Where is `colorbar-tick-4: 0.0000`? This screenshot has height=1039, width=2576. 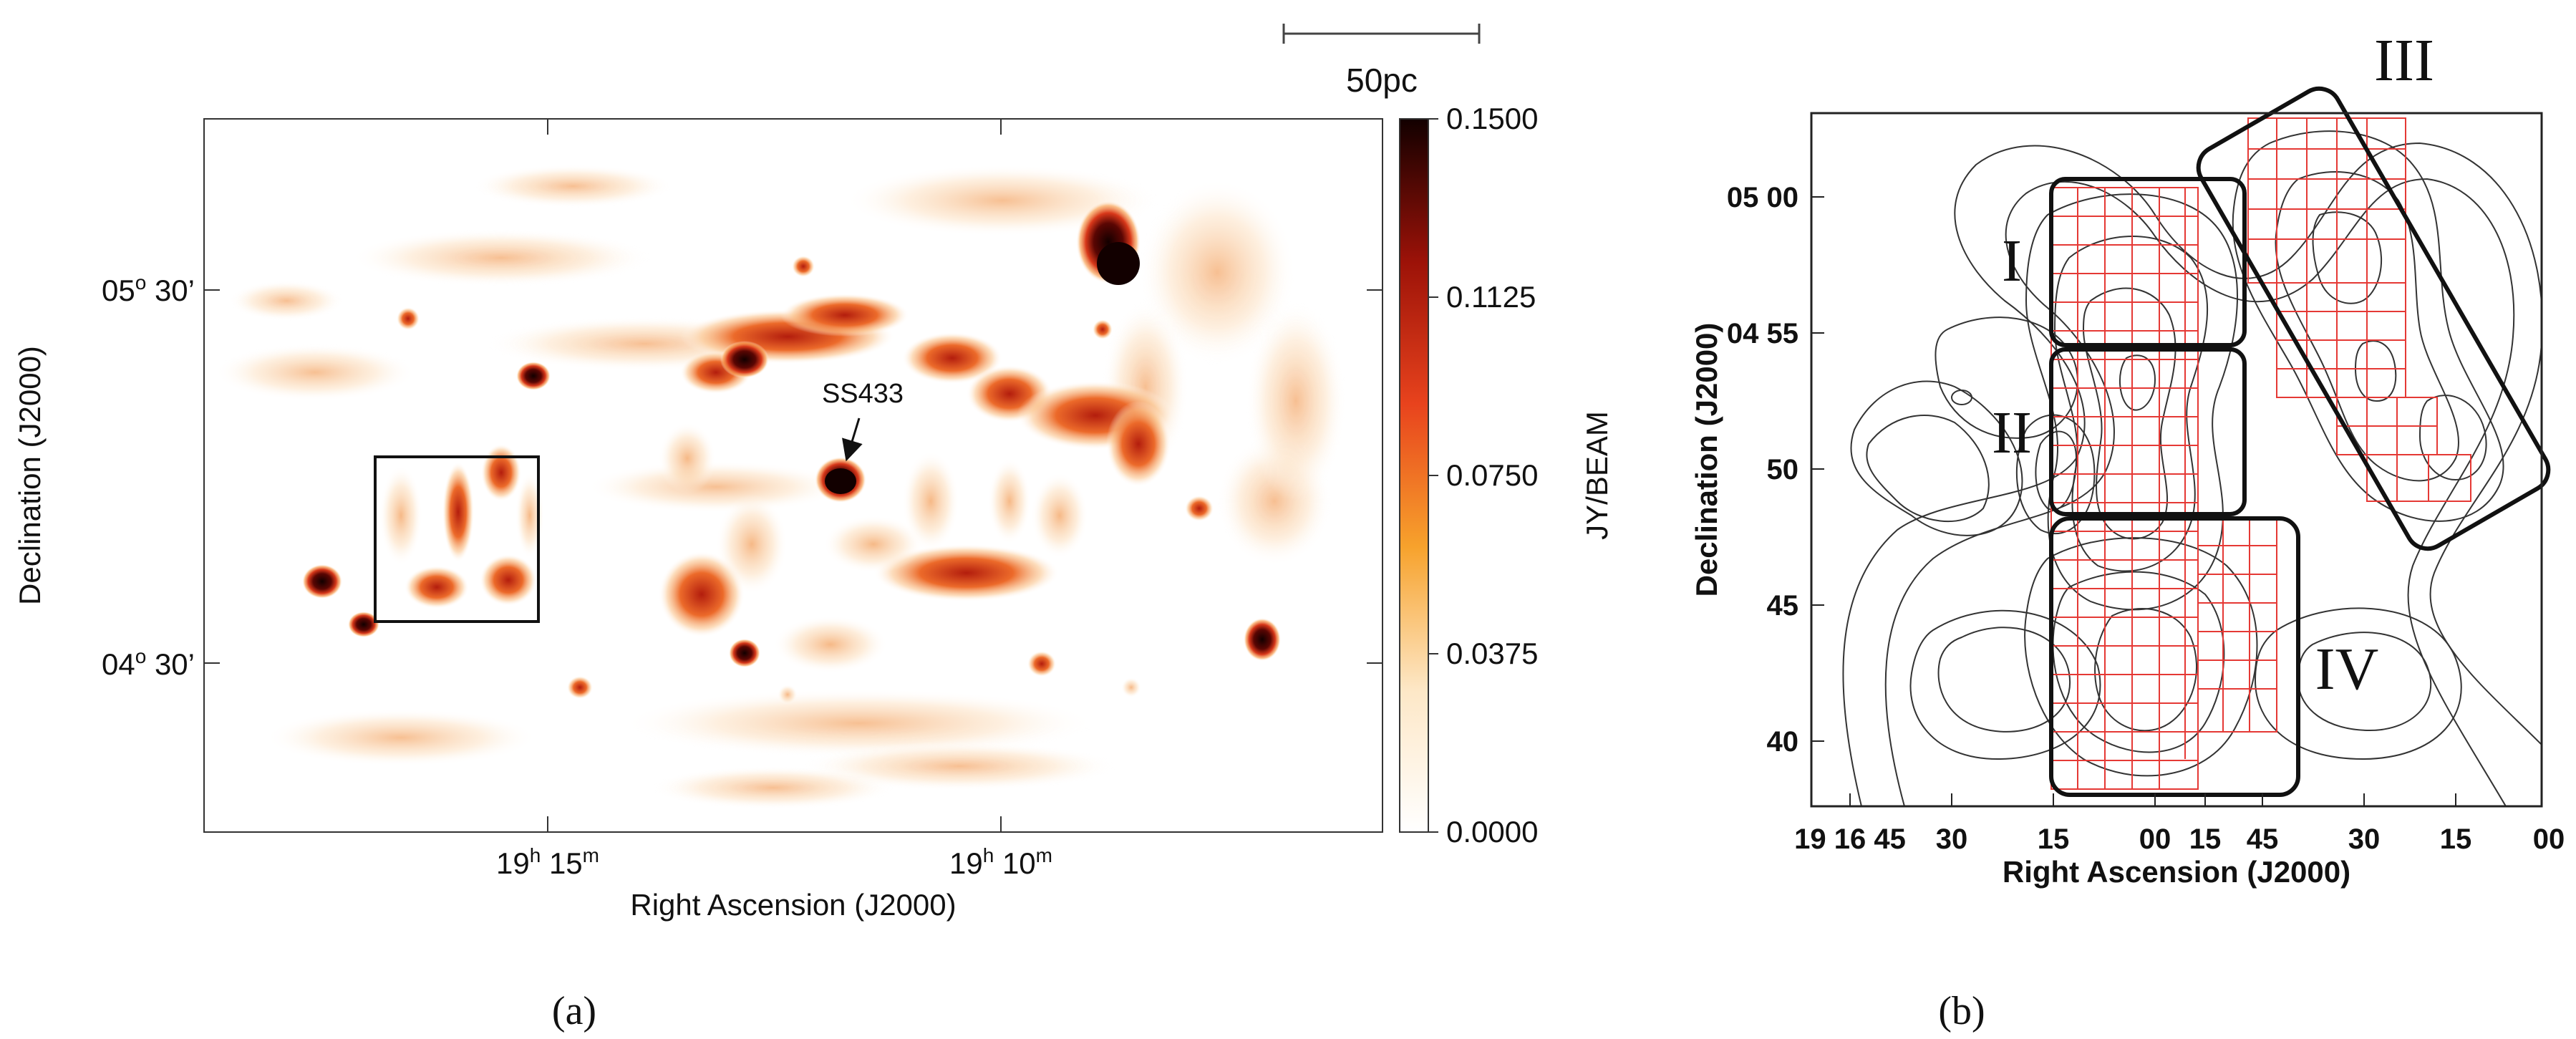
colorbar-tick-4: 0.0000 is located at coordinates (1492, 832).